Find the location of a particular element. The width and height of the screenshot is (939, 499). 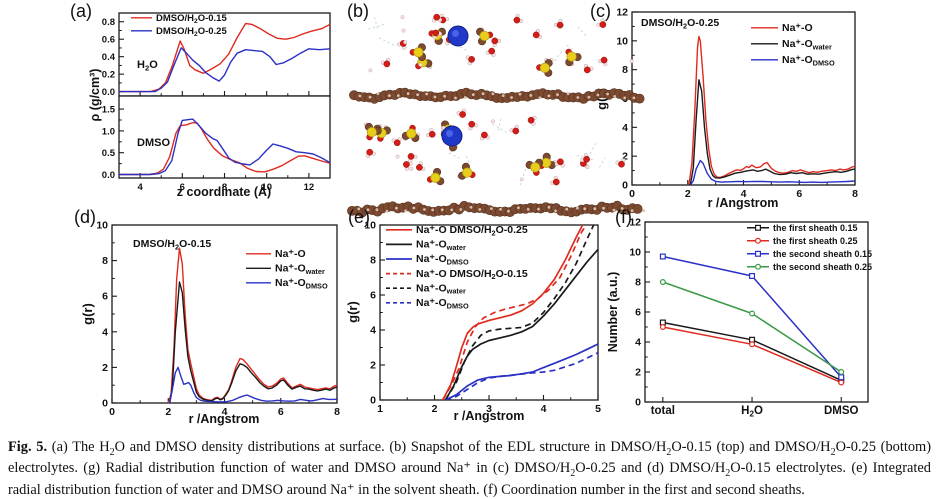

panel-a1-series is located at coordinates (224, 57).